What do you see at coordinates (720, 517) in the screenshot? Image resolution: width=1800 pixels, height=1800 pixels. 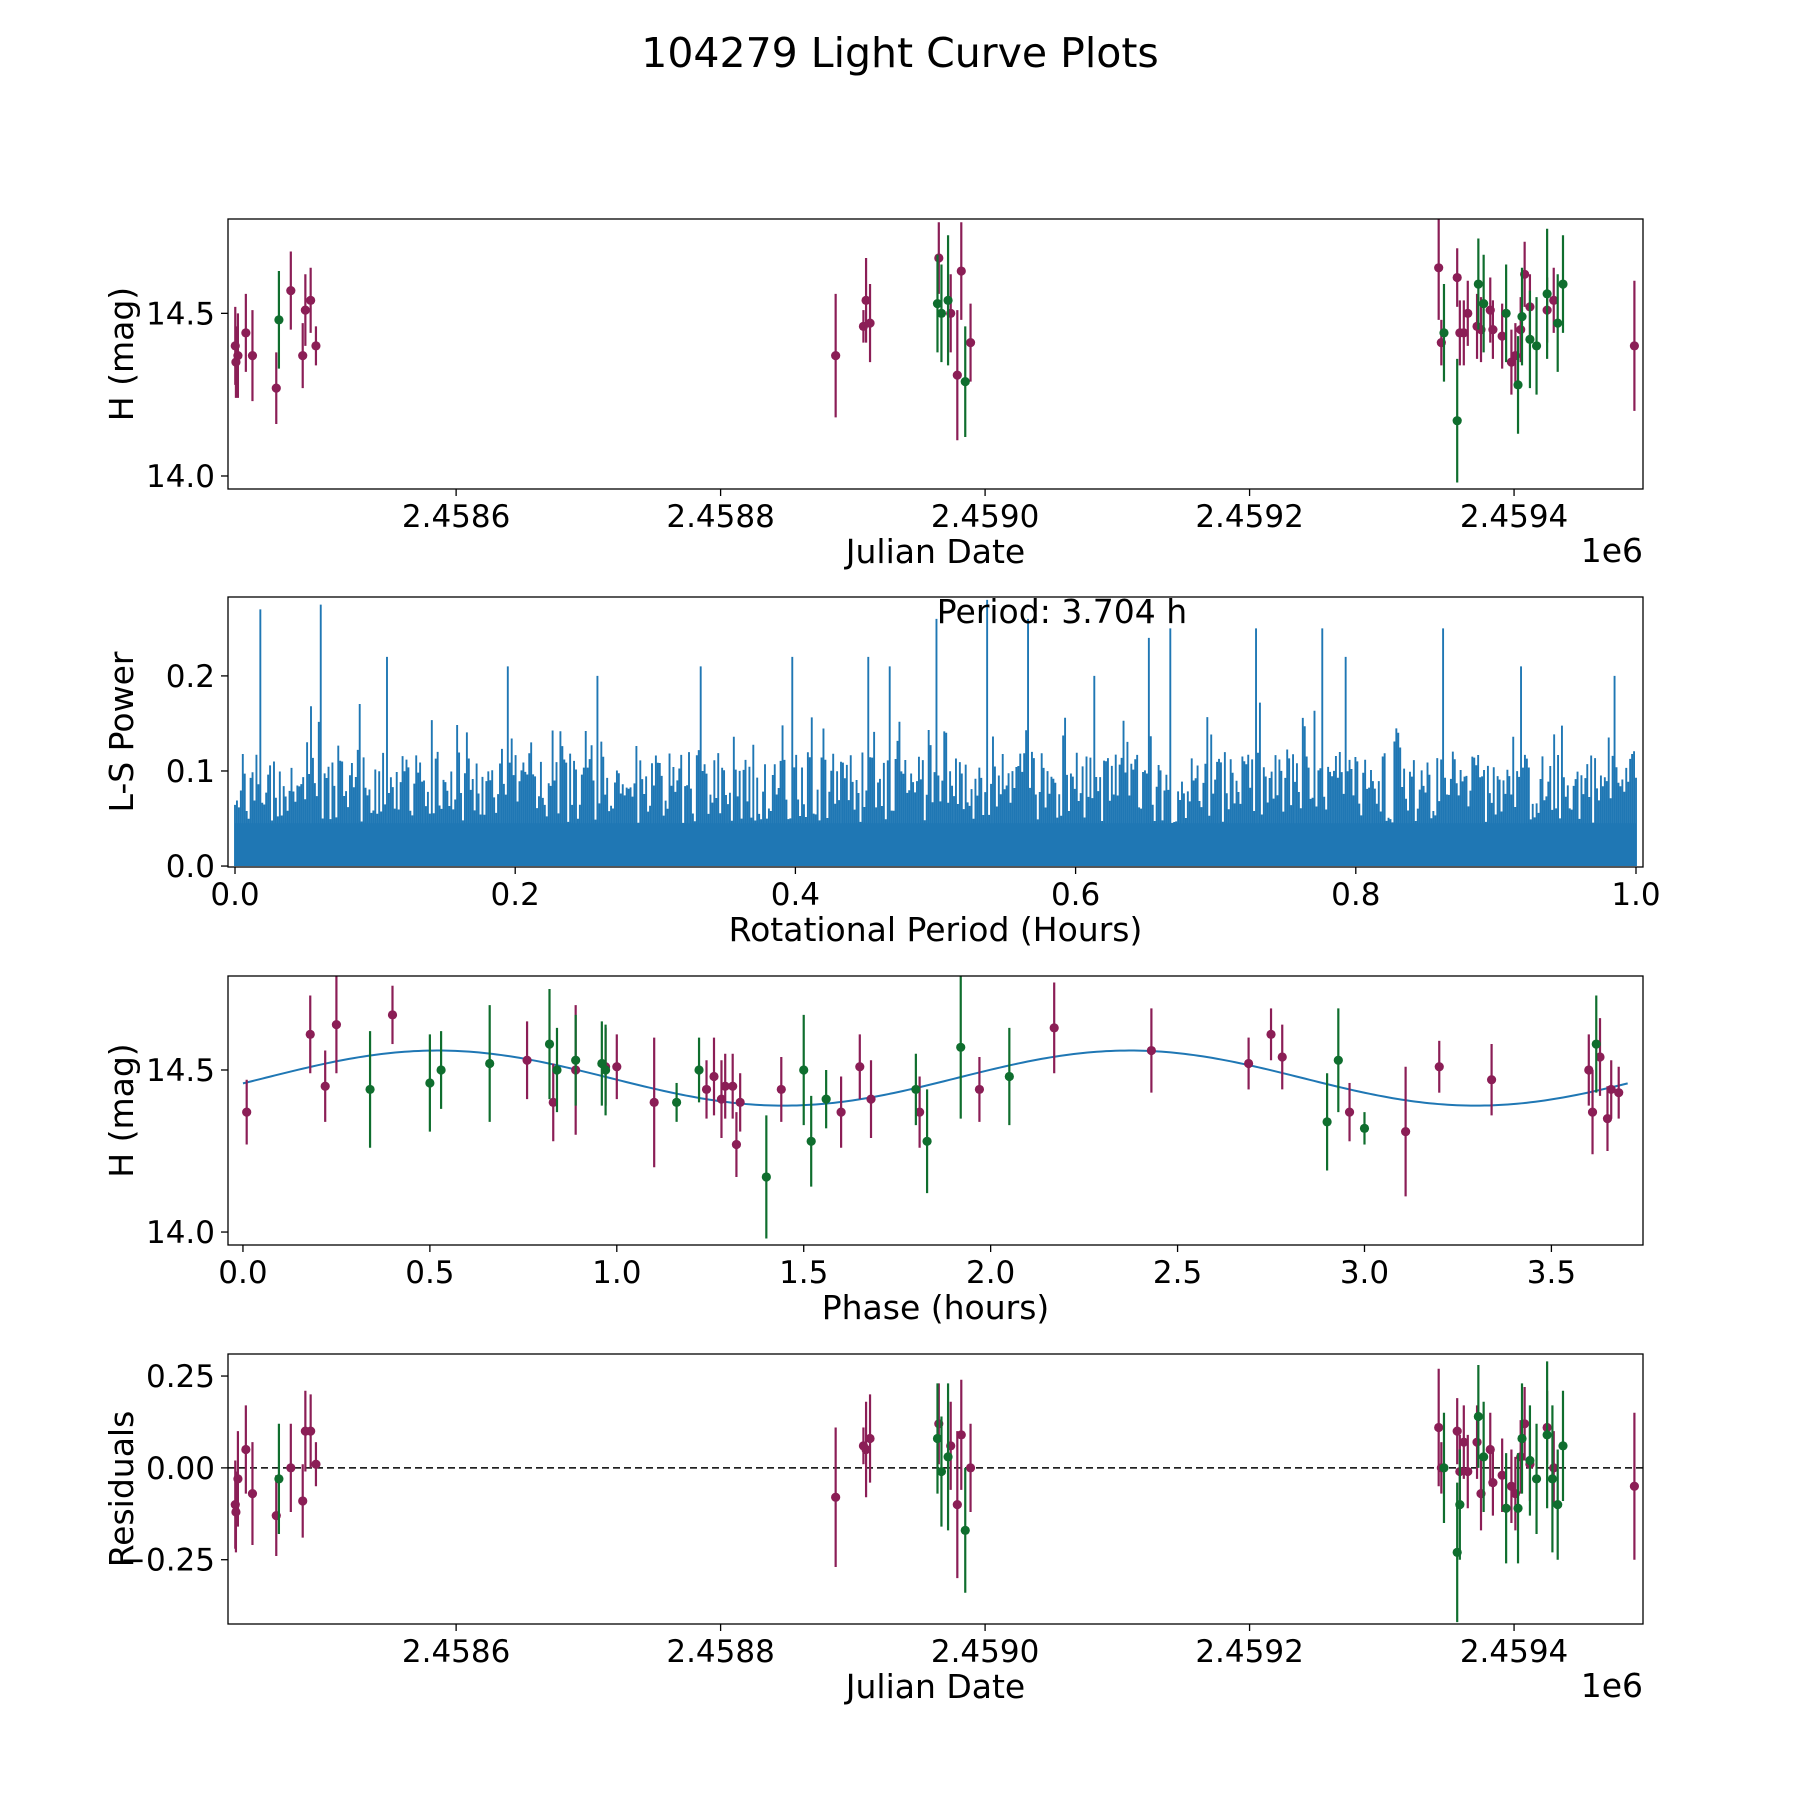 I see `lightcurve-xtick-label: 2.4588` at bounding box center [720, 517].